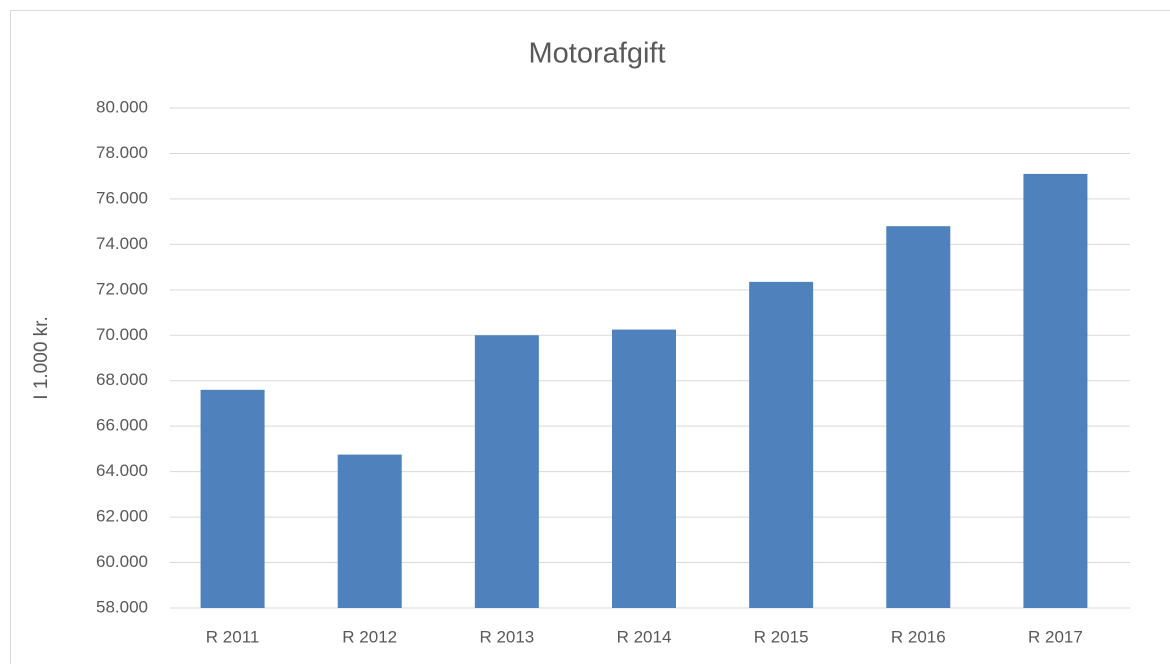  I want to click on x-tick-label: R 2012, so click(369, 636).